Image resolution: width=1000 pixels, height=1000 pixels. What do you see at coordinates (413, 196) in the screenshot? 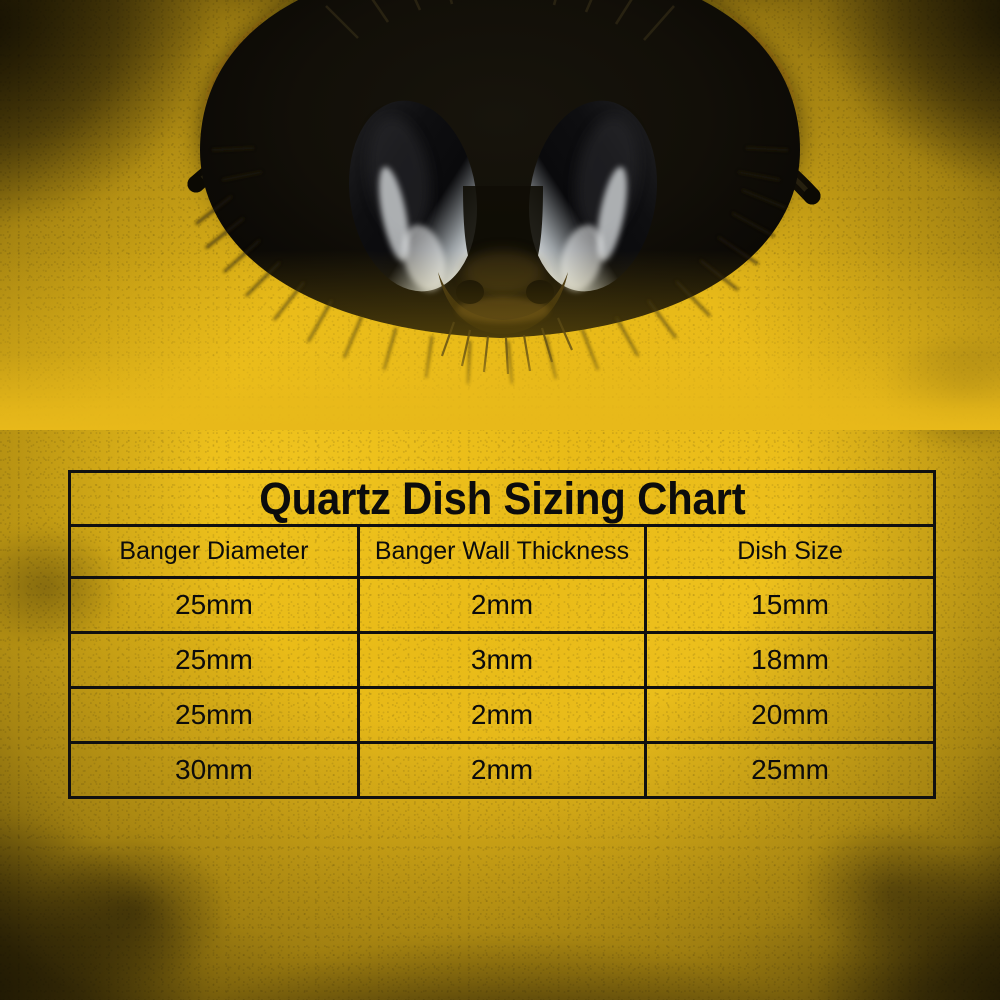
I see `bee-eye-left` at bounding box center [413, 196].